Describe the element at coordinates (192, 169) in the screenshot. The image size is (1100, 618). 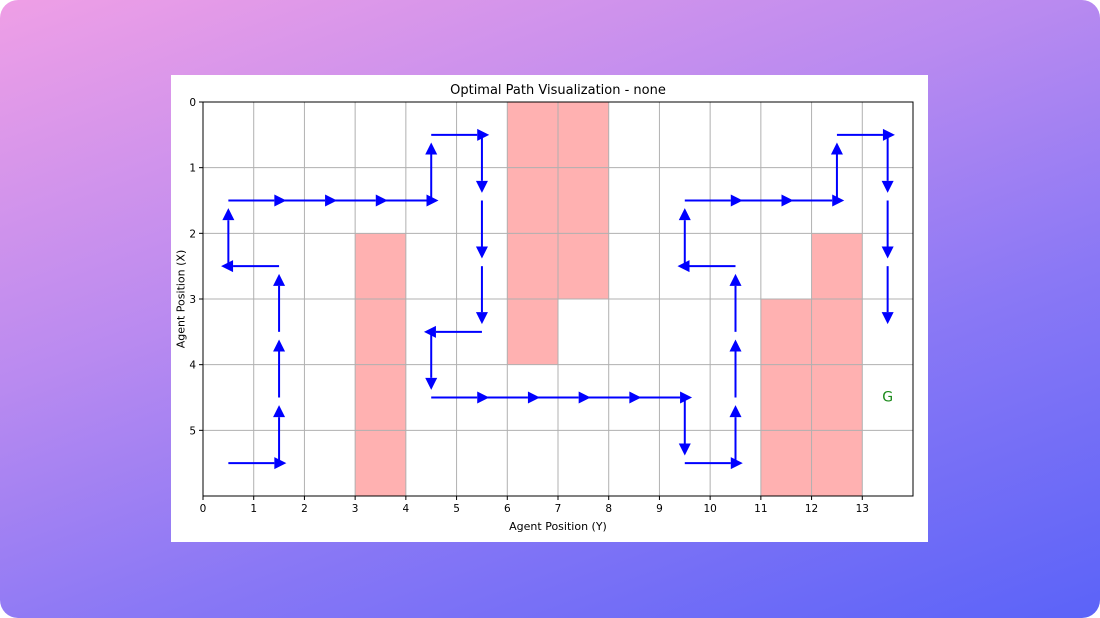
I see `y-tick-label: 1` at that location.